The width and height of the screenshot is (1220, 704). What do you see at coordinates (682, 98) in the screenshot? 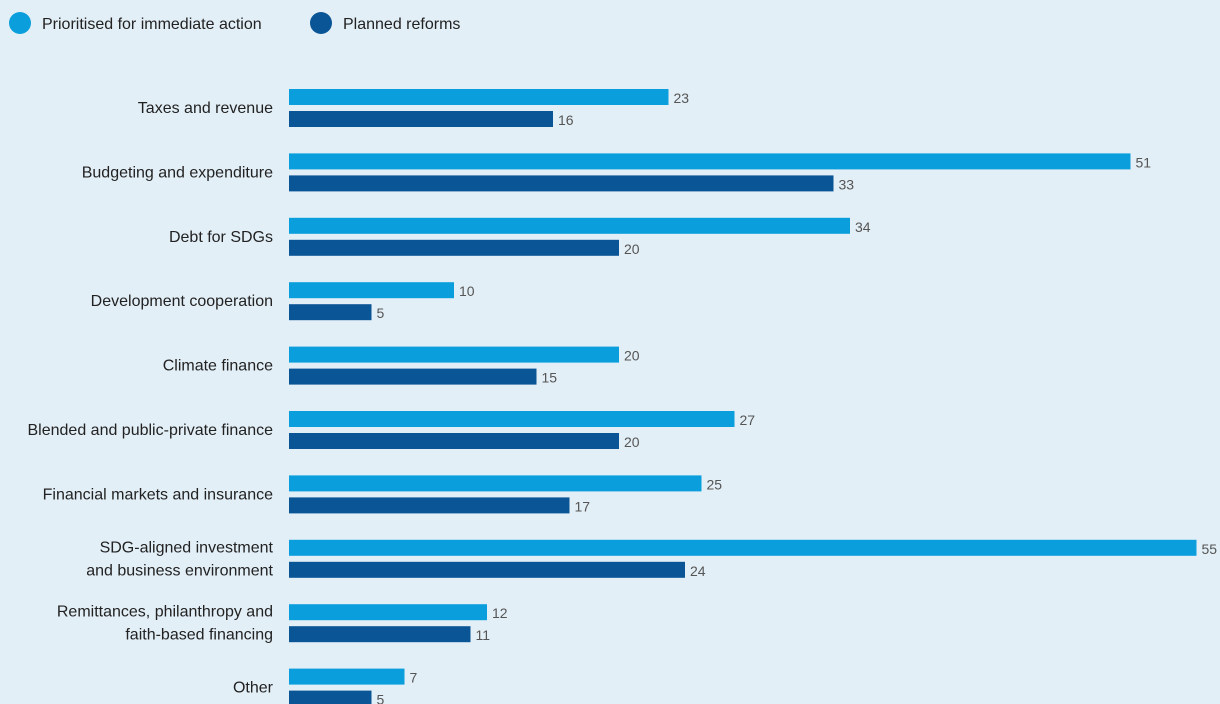
I see `bar-value-label: 23` at bounding box center [682, 98].